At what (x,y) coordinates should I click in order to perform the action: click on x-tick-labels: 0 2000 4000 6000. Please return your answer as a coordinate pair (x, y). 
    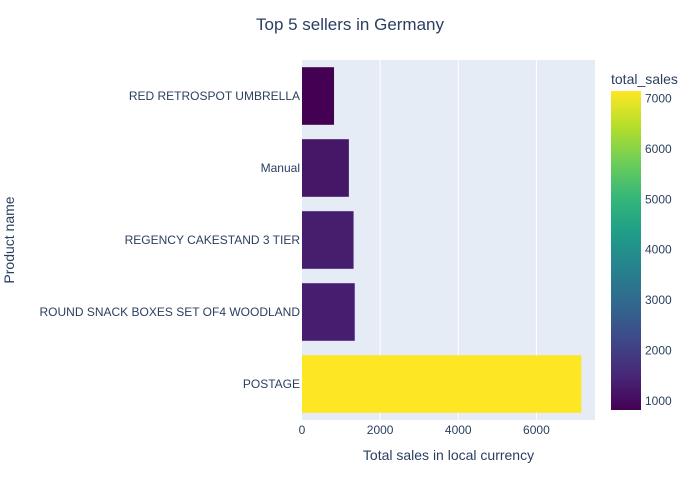
    Looking at the image, I should click on (424, 430).